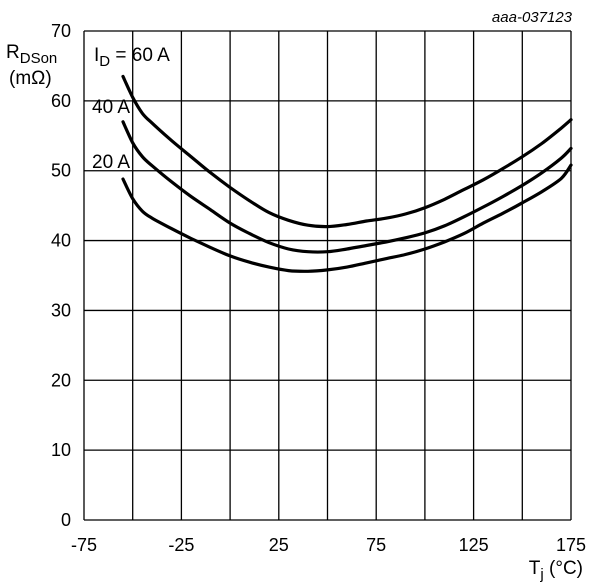  I want to click on y-tick-label-40: 40, so click(61, 241).